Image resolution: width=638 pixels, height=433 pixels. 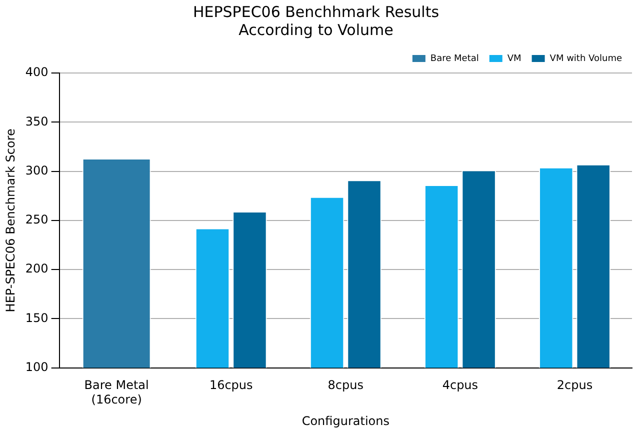 I want to click on x-tick-label: 2cpus, so click(x=574, y=385).